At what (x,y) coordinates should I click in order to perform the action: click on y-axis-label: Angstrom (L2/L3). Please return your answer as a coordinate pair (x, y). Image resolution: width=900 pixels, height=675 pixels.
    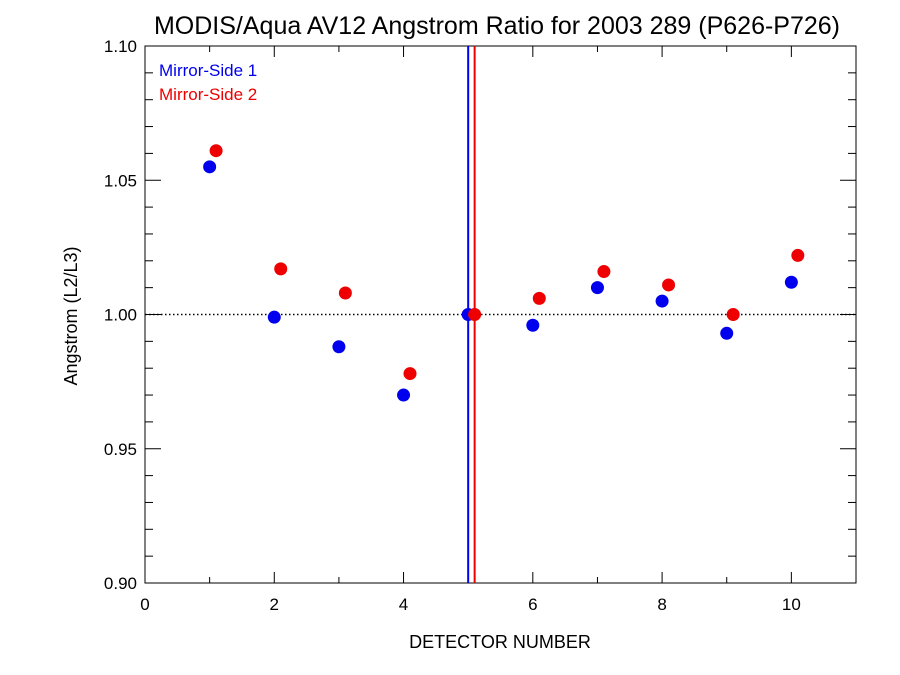
    Looking at the image, I should click on (71, 315).